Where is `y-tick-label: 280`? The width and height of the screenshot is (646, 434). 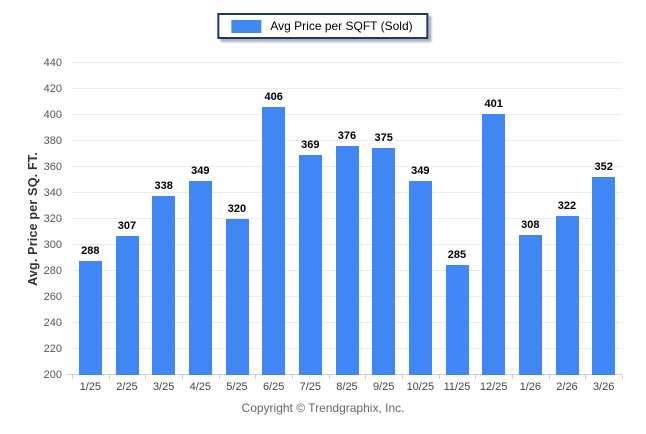
y-tick-label: 280 is located at coordinates (52, 271).